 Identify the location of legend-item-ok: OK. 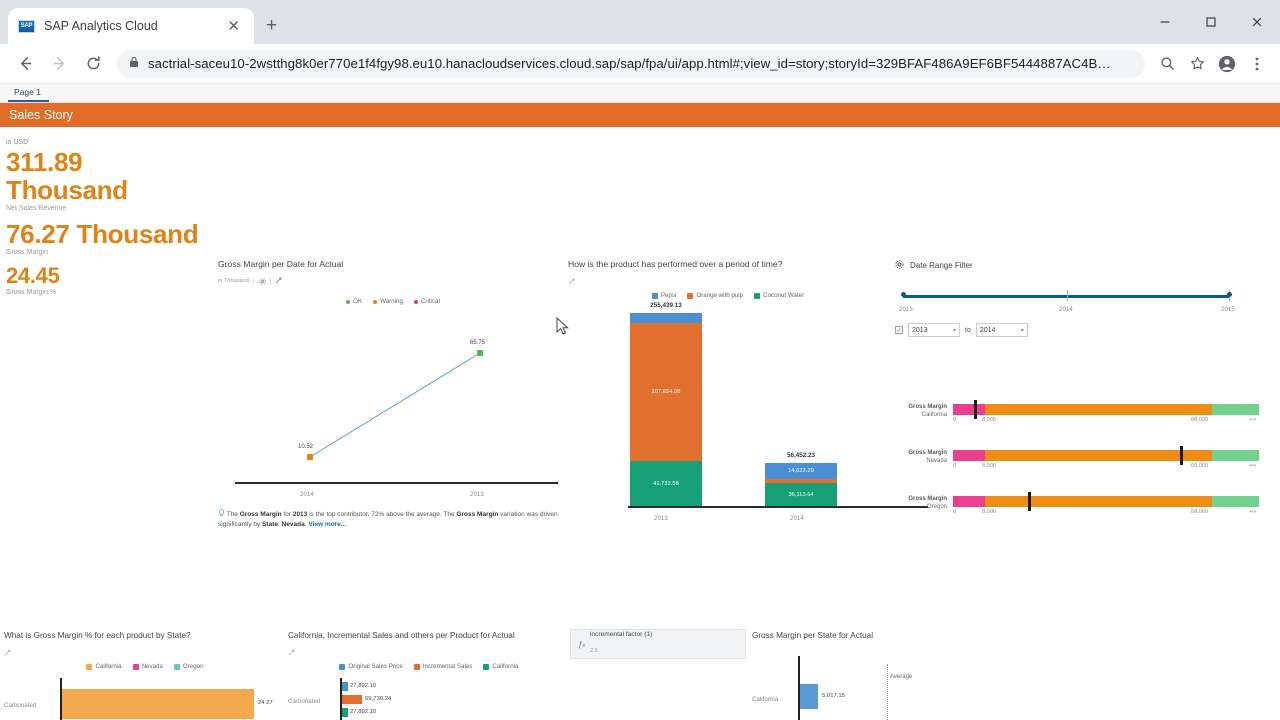
(354, 301).